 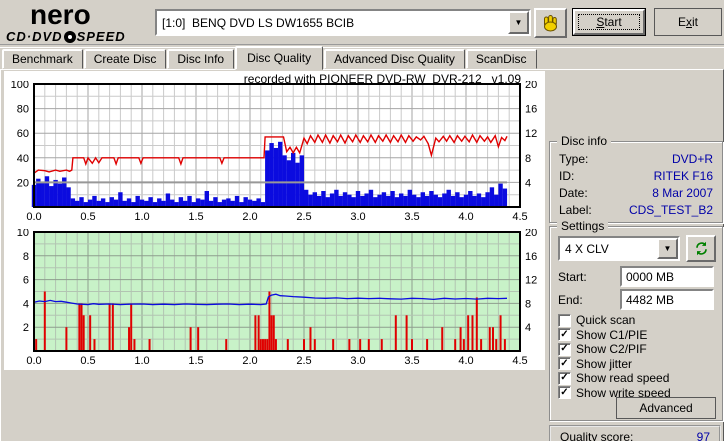 I want to click on tab-advanced-disc-quality: Advanced Disc Quality, so click(x=394, y=59).